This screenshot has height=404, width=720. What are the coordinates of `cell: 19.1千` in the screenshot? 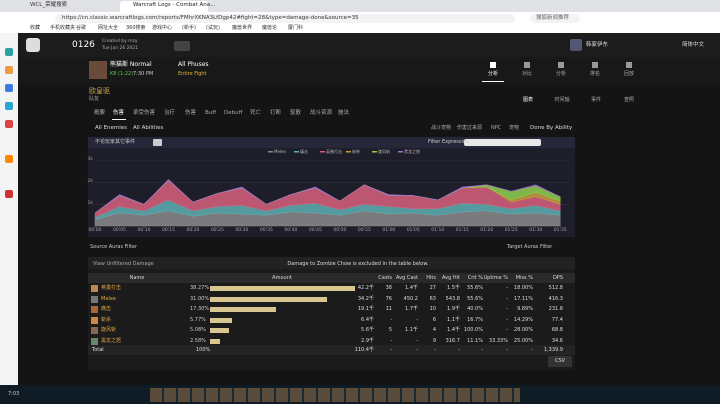 It's located at (365, 309).